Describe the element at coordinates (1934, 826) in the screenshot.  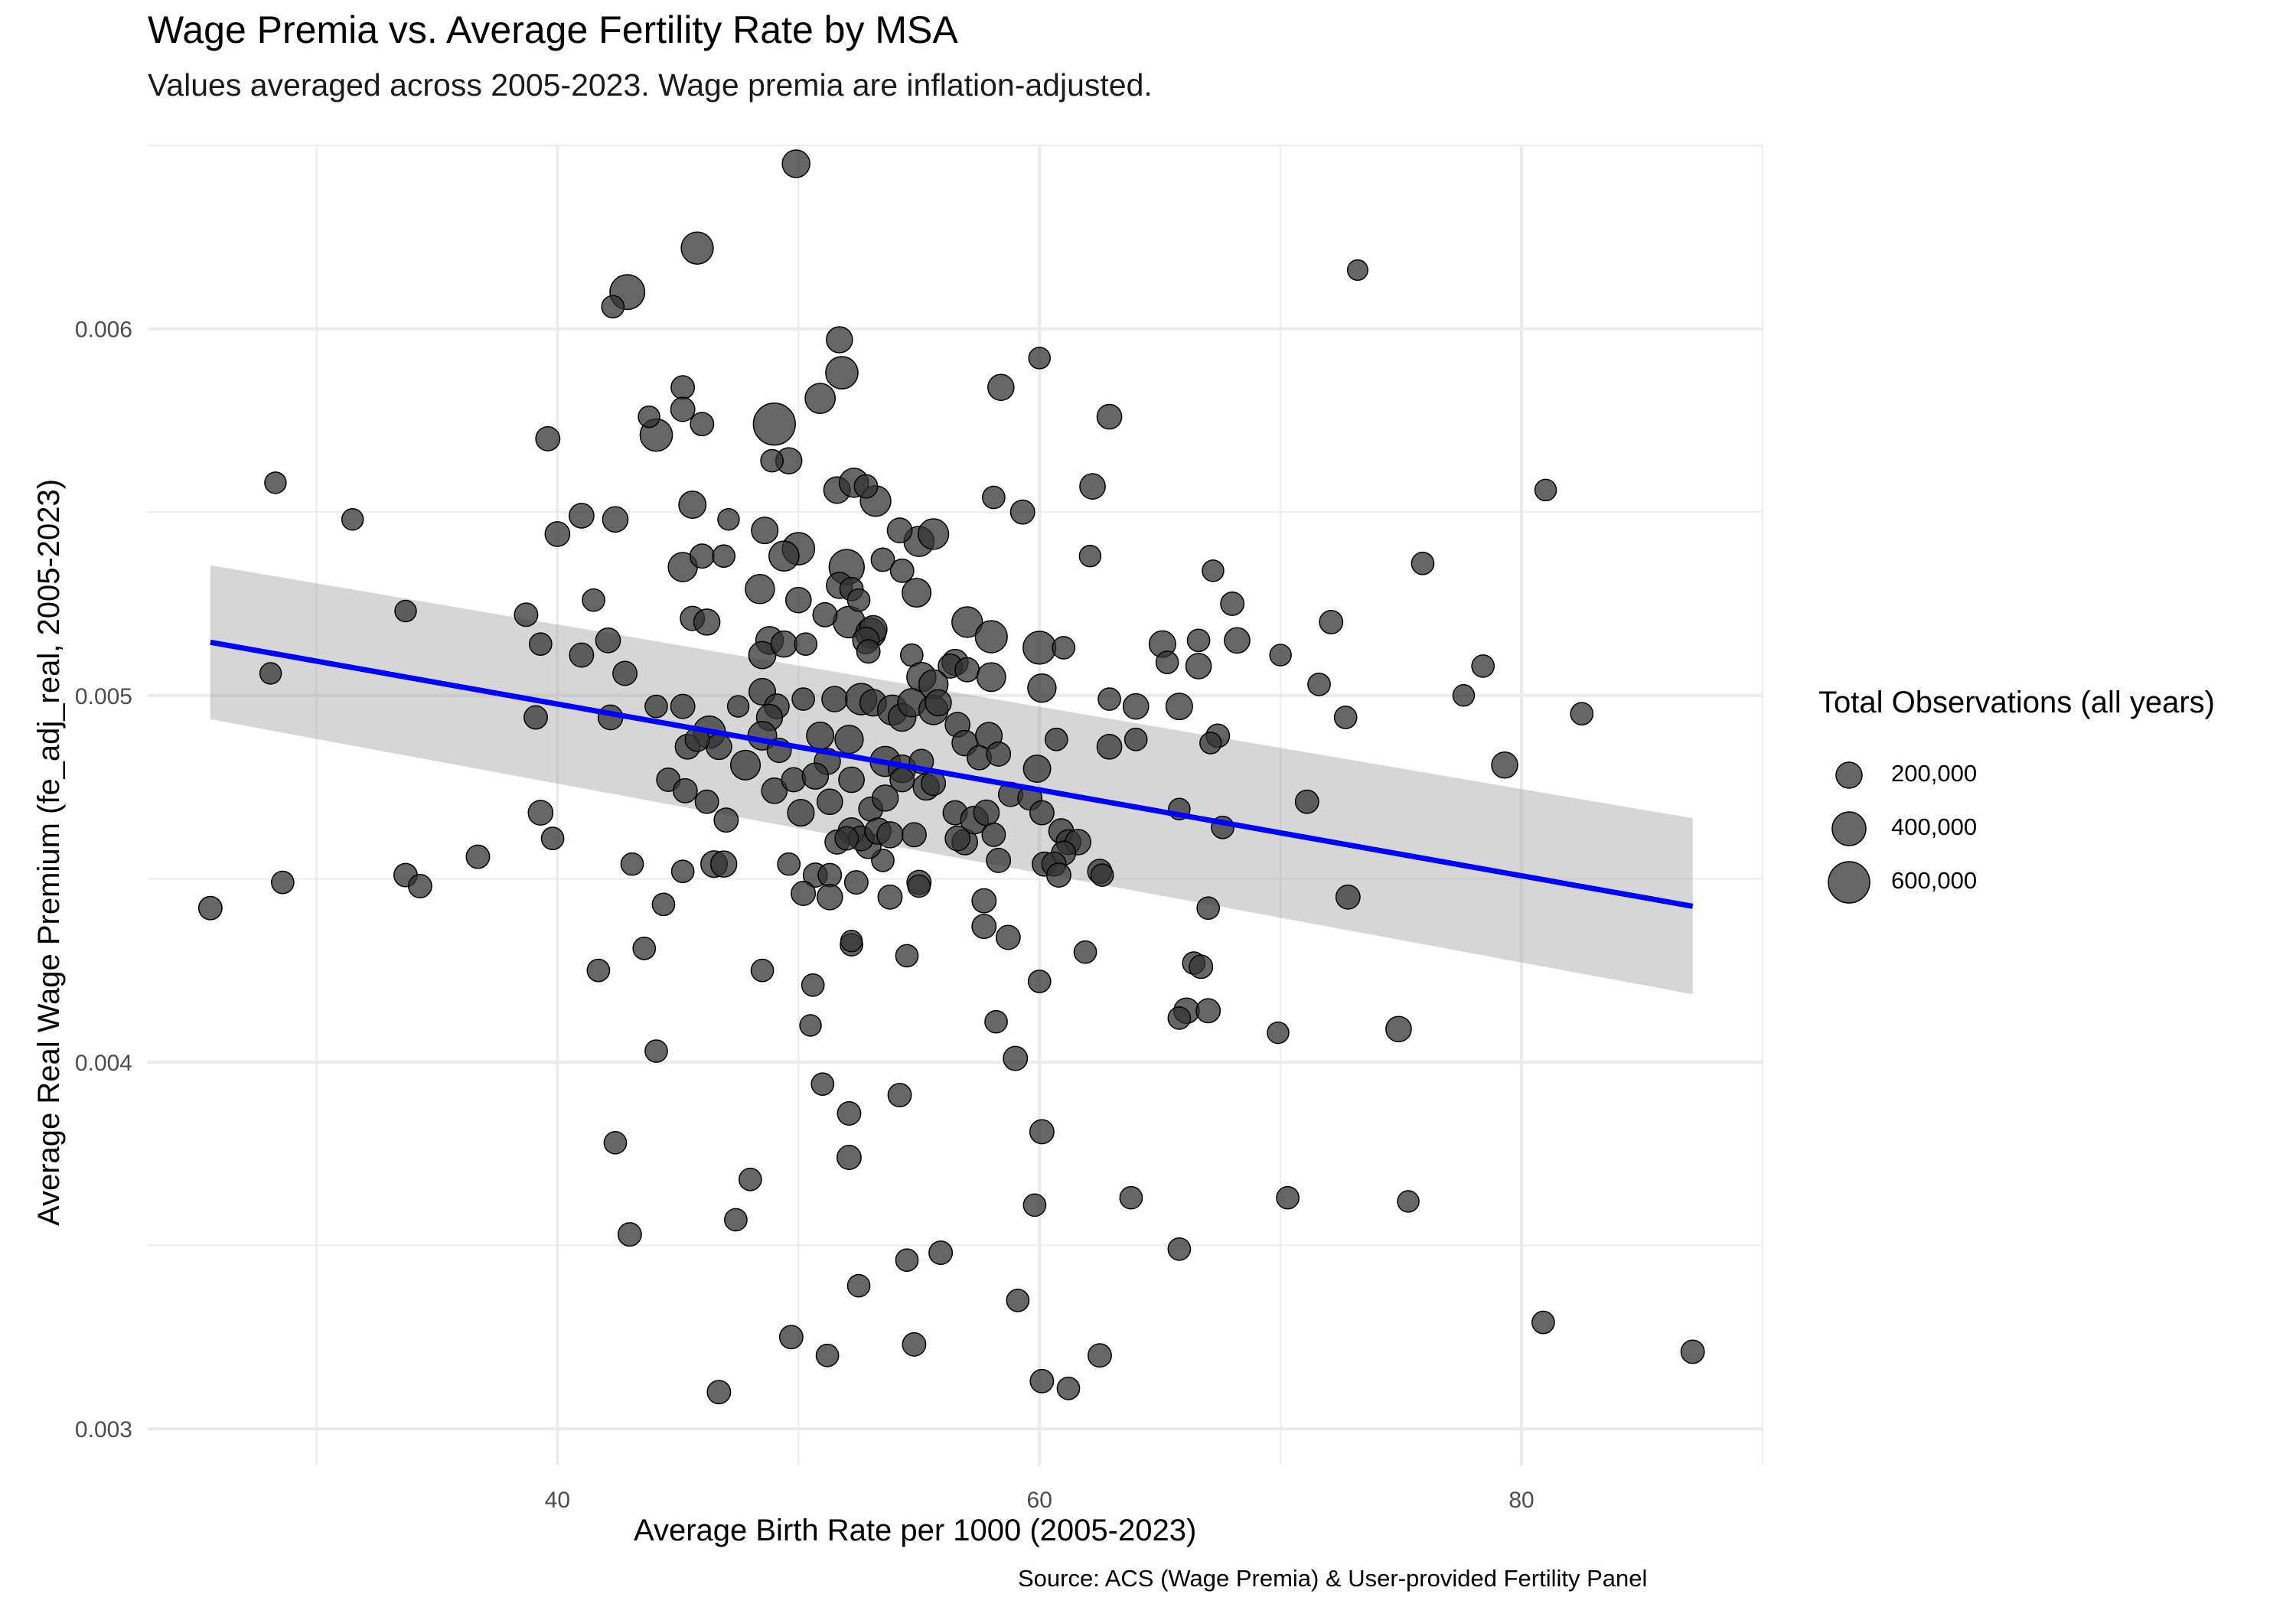
I see `legend-item-label: 400,000` at that location.